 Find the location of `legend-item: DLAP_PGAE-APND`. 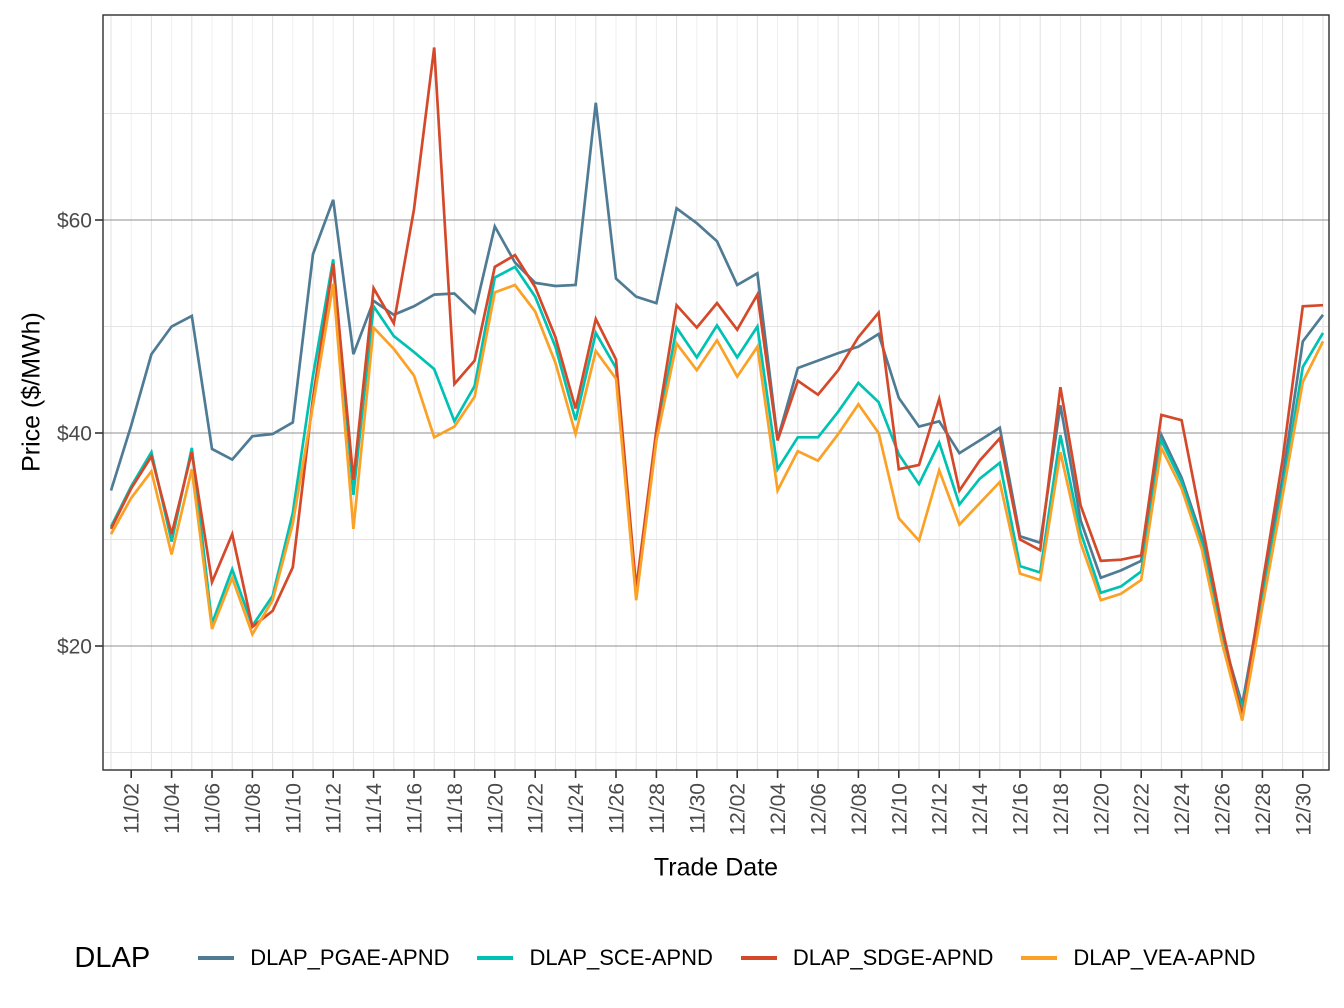

legend-item: DLAP_PGAE-APND is located at coordinates (323, 958).